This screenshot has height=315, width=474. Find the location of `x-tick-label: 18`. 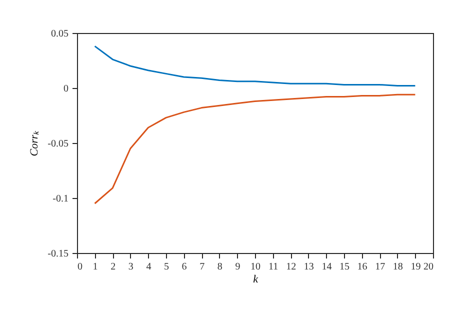

x-tick-label: 18 is located at coordinates (397, 267).